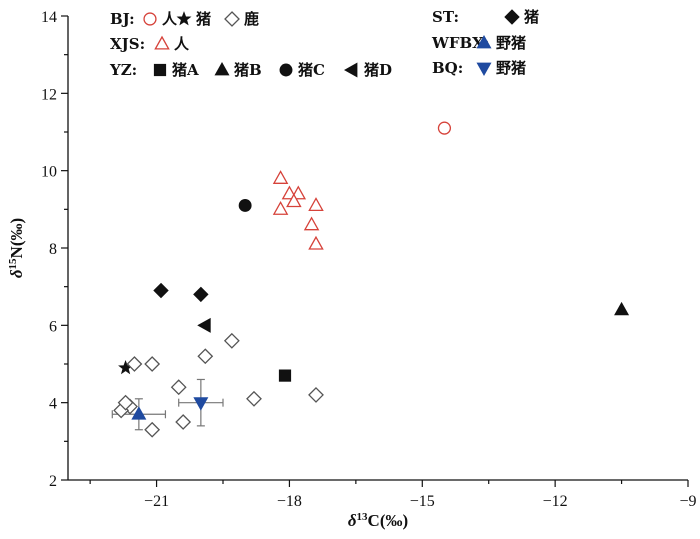  I want to click on legend-marker-triangle-left, so click(350, 70).